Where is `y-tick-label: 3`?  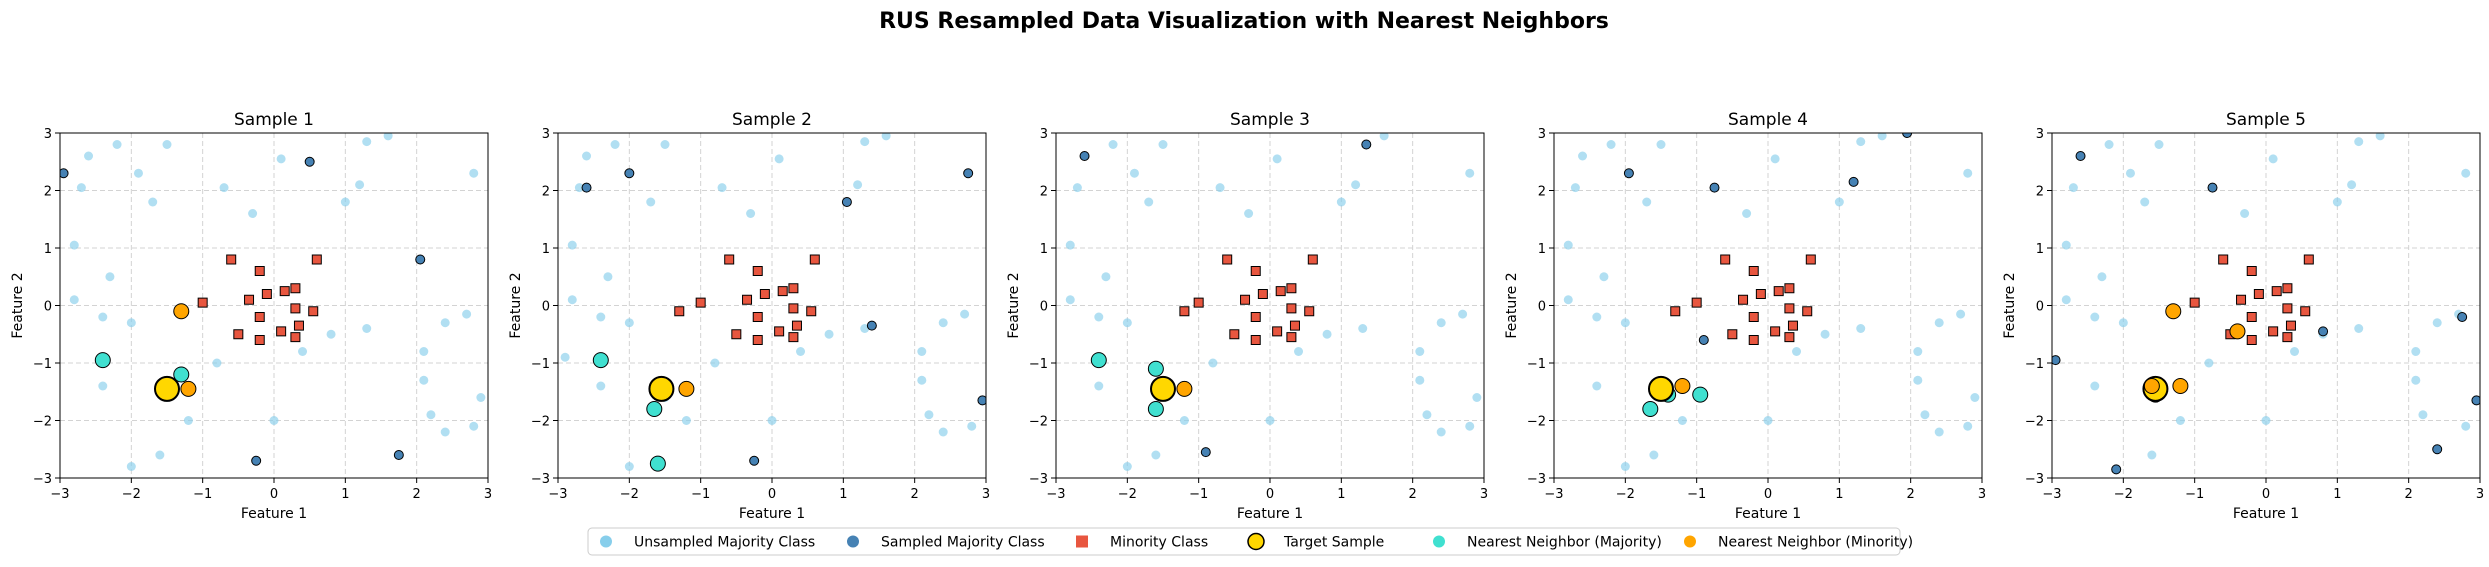
y-tick-label: 3 is located at coordinates (2040, 134).